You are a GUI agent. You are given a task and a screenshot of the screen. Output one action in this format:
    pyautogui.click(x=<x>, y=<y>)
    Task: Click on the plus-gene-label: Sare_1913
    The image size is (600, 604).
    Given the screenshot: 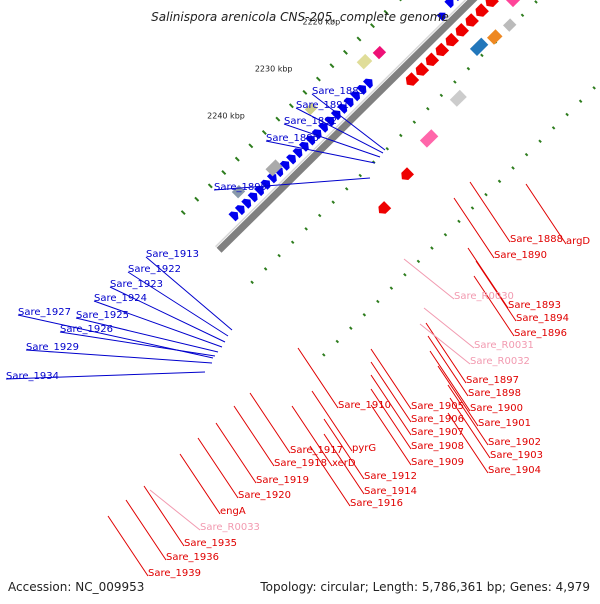 What is the action you would take?
    pyautogui.click(x=172, y=254)
    